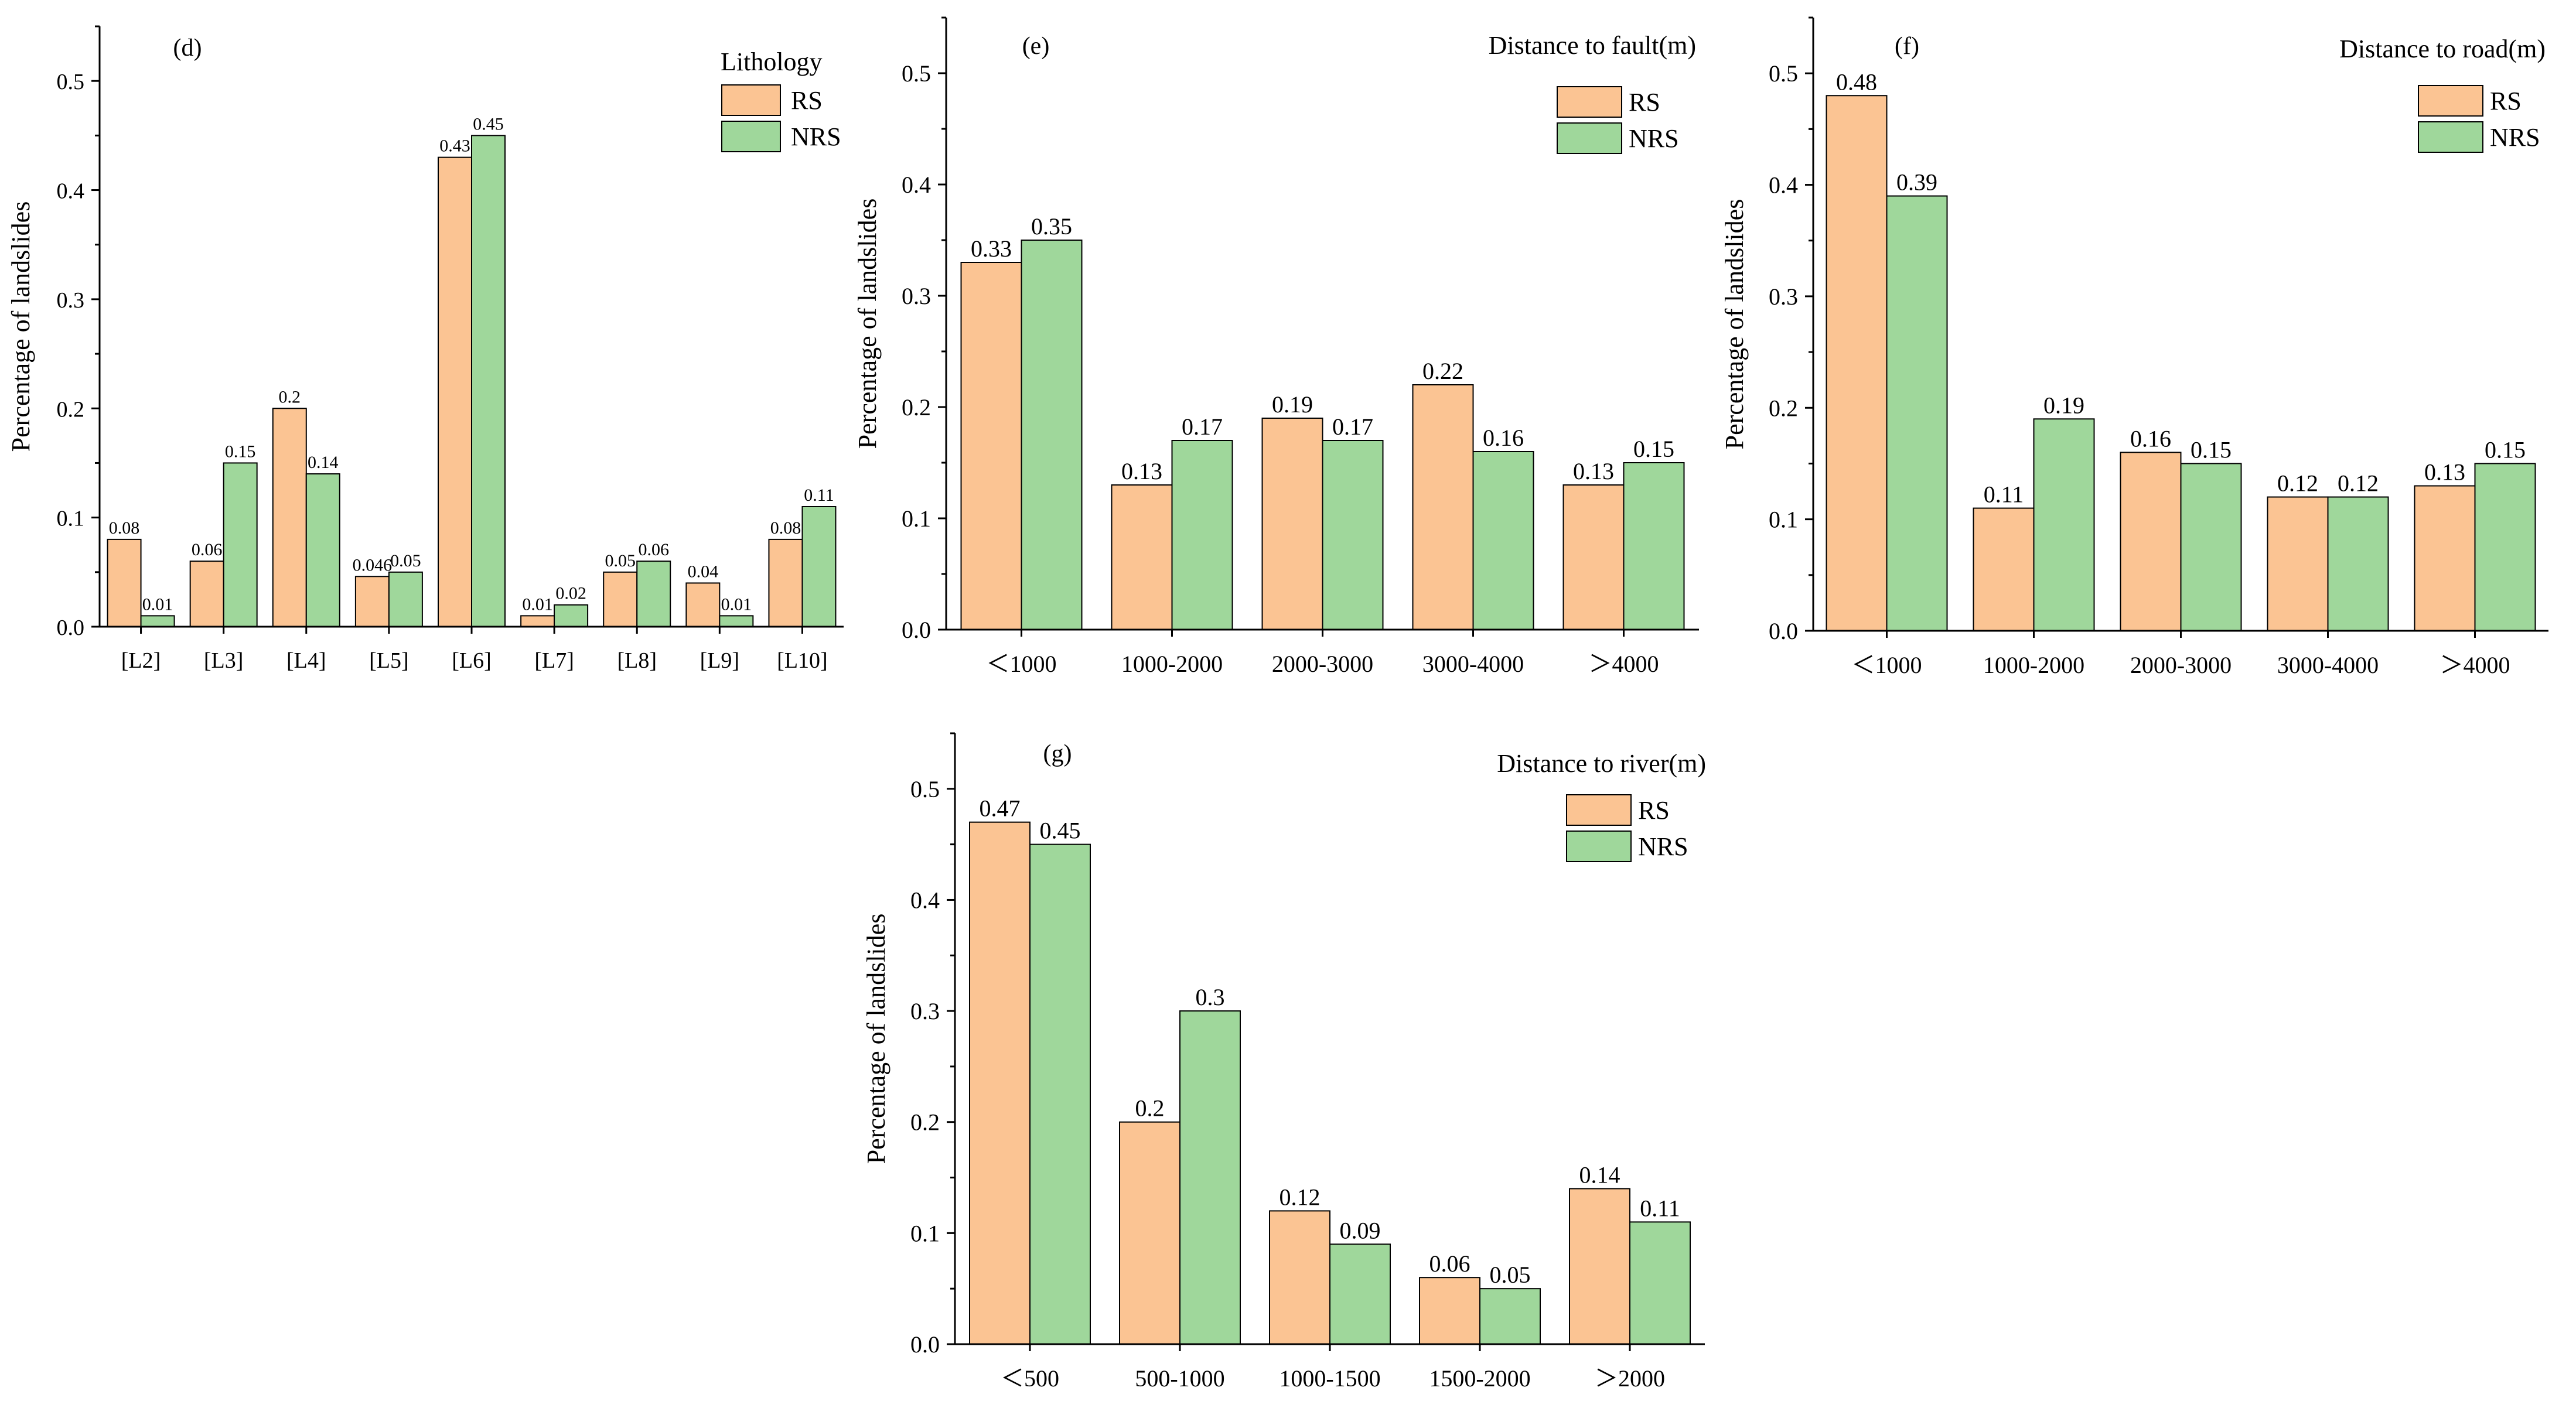  What do you see at coordinates (1601, 805) in the screenshot?
I see `legend: Distance to river(m) RS NRS` at bounding box center [1601, 805].